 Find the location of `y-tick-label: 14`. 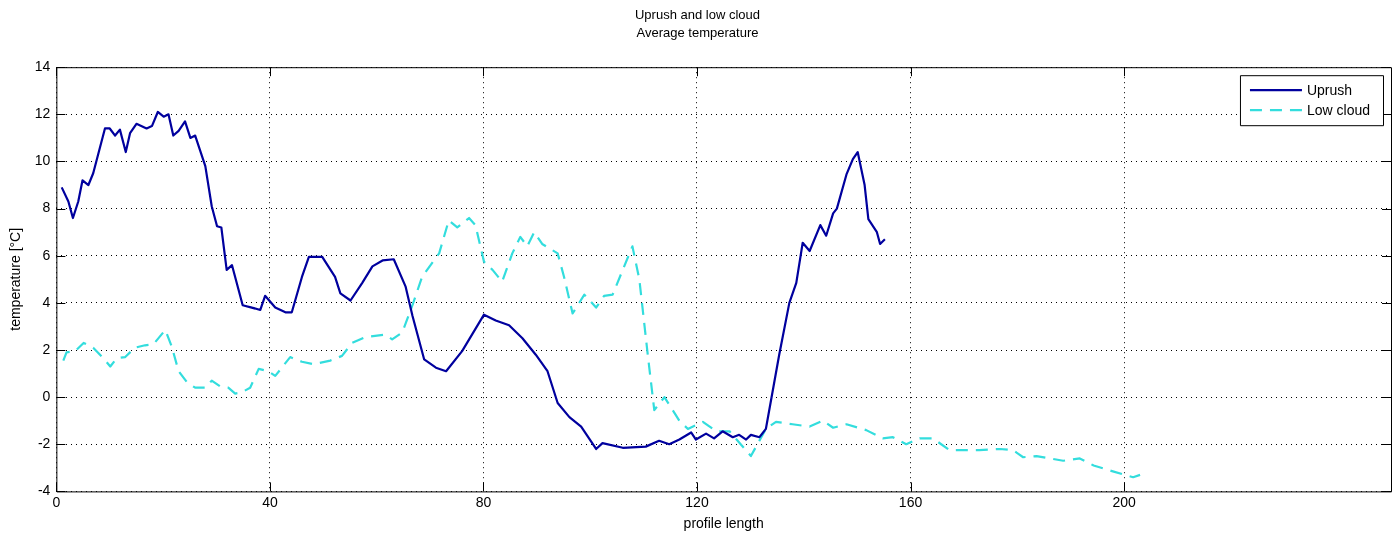

y-tick-label: 14 is located at coordinates (42, 66).